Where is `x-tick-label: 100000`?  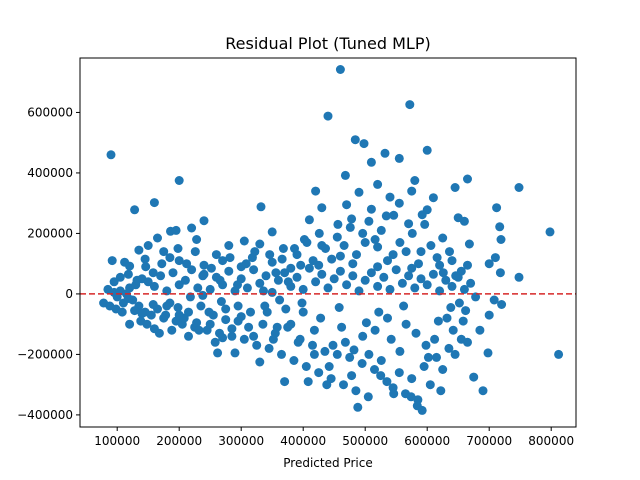
x-tick-label: 100000 is located at coordinates (117, 441).